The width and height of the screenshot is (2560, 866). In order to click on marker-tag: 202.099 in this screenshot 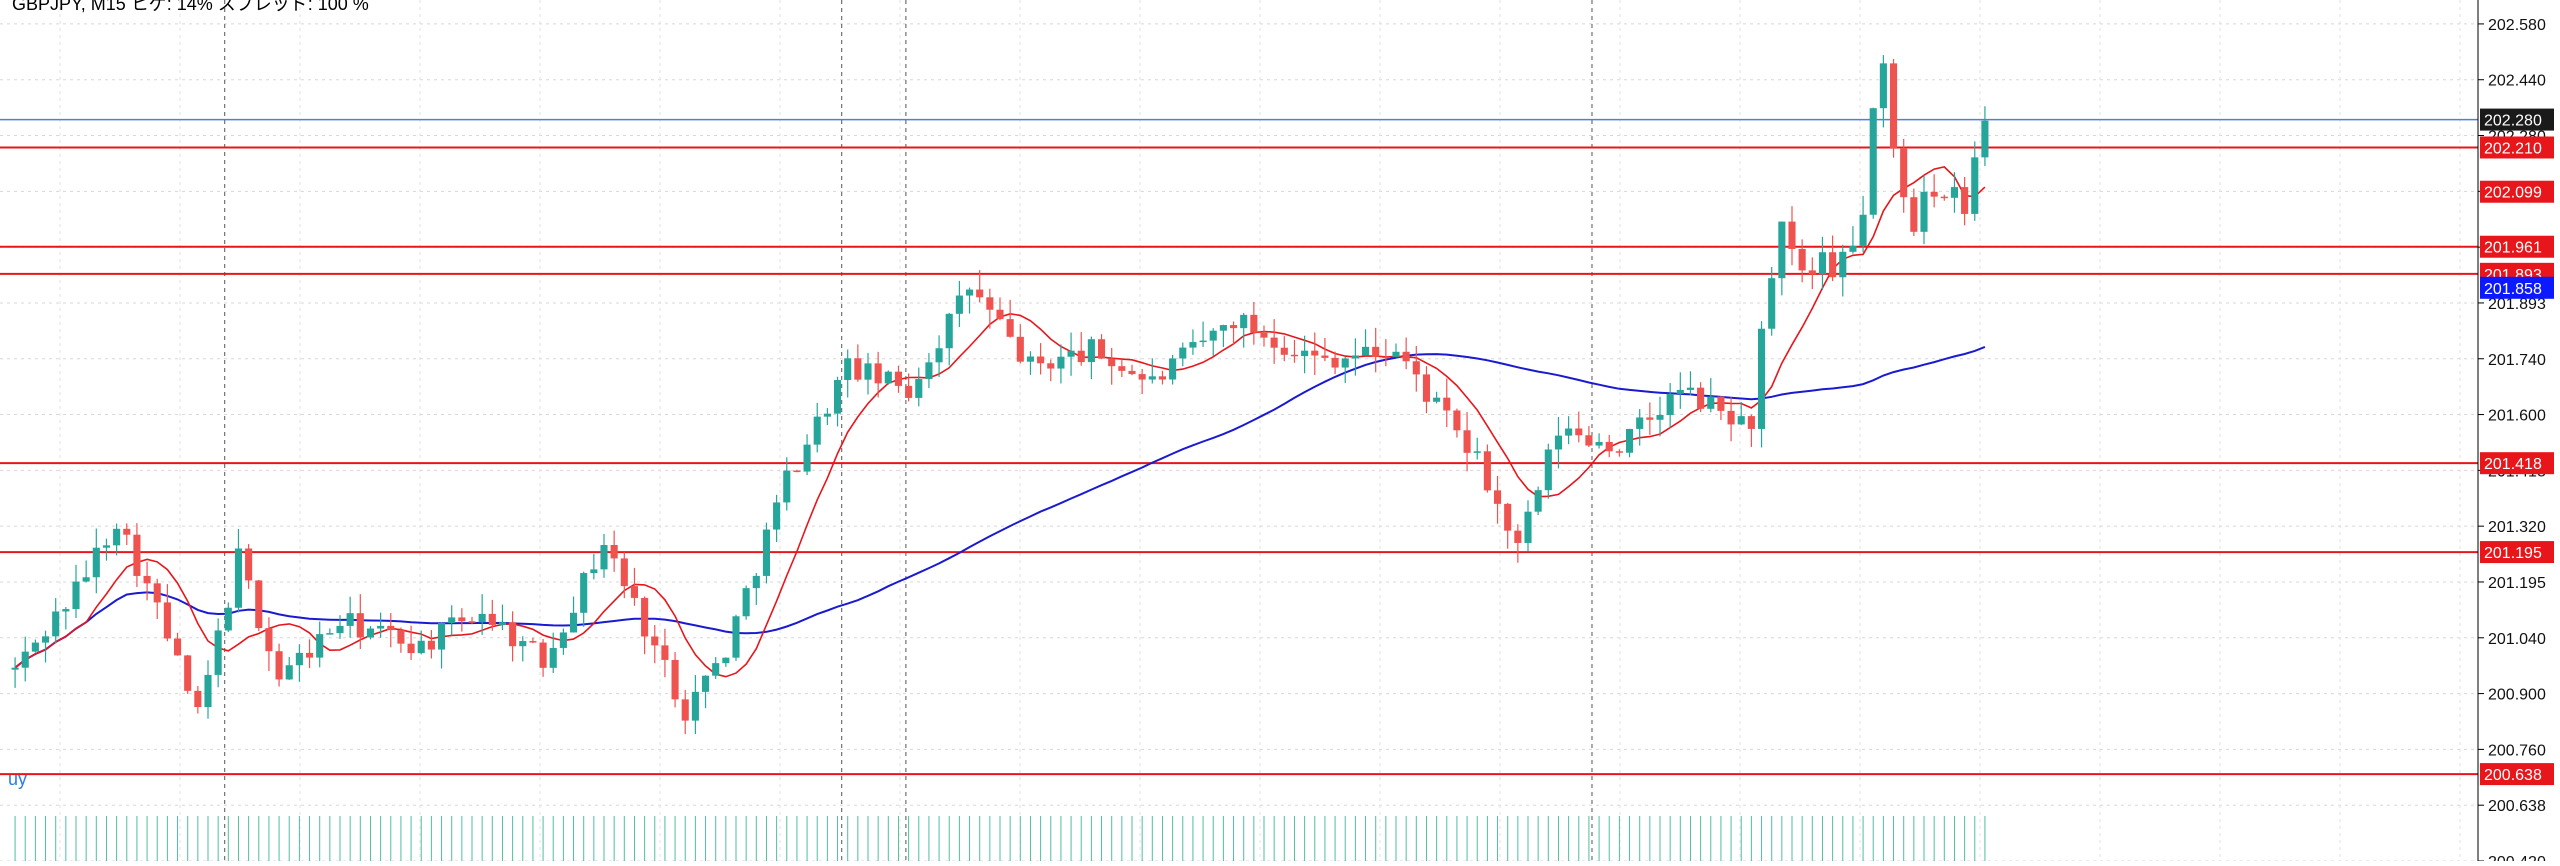, I will do `click(2517, 191)`.